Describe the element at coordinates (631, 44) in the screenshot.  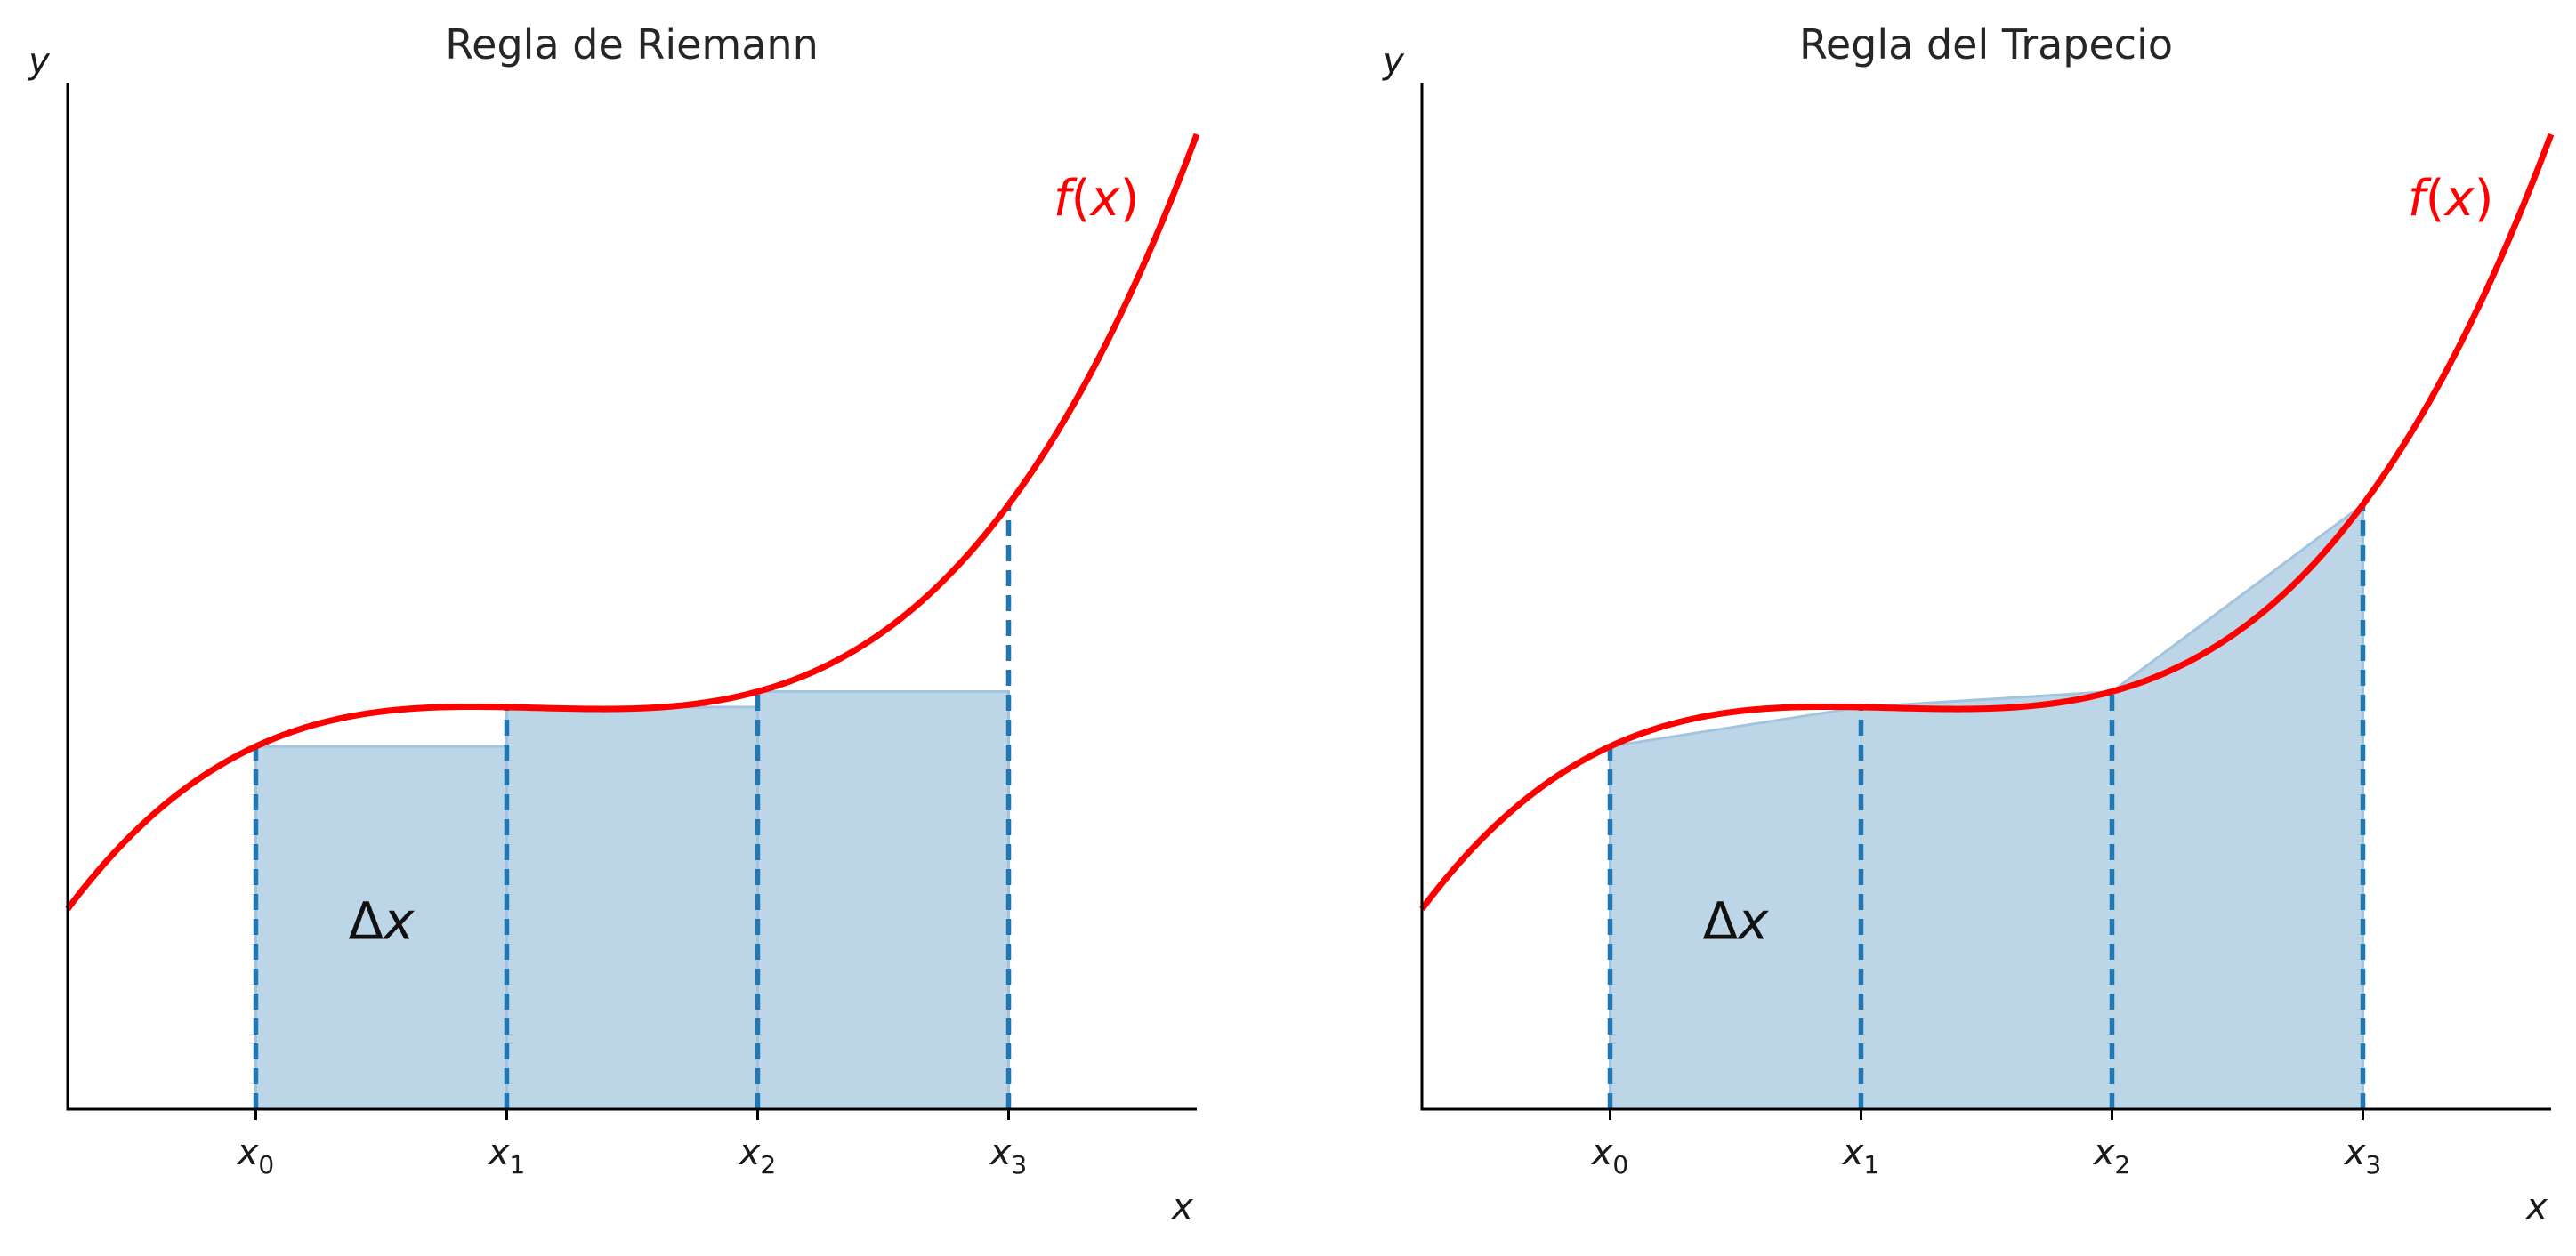
I see `chart-title: Regla de Riemann` at that location.